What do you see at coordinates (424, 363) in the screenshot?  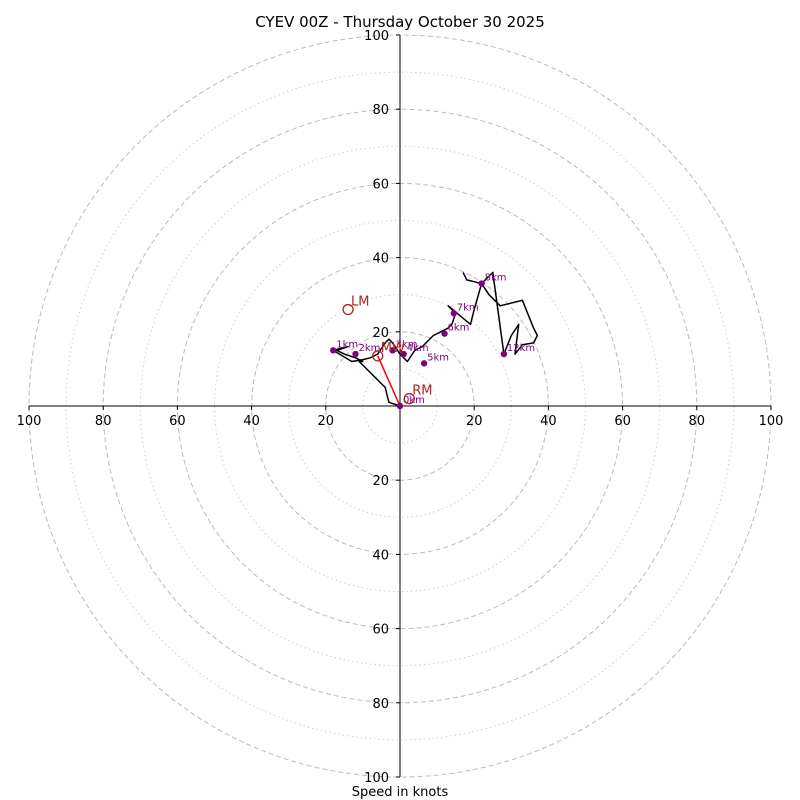 I see `height-marker-5km` at bounding box center [424, 363].